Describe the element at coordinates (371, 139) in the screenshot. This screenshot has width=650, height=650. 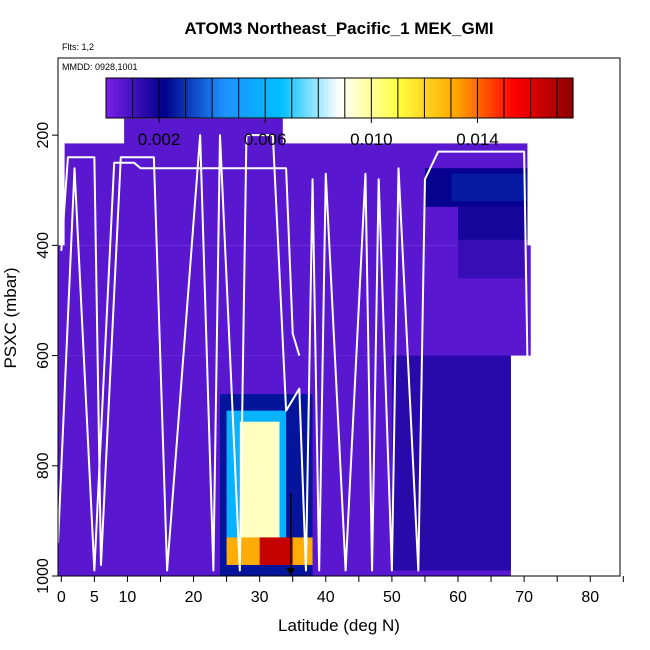
I see `colorbar-tick-label: 0.010` at that location.